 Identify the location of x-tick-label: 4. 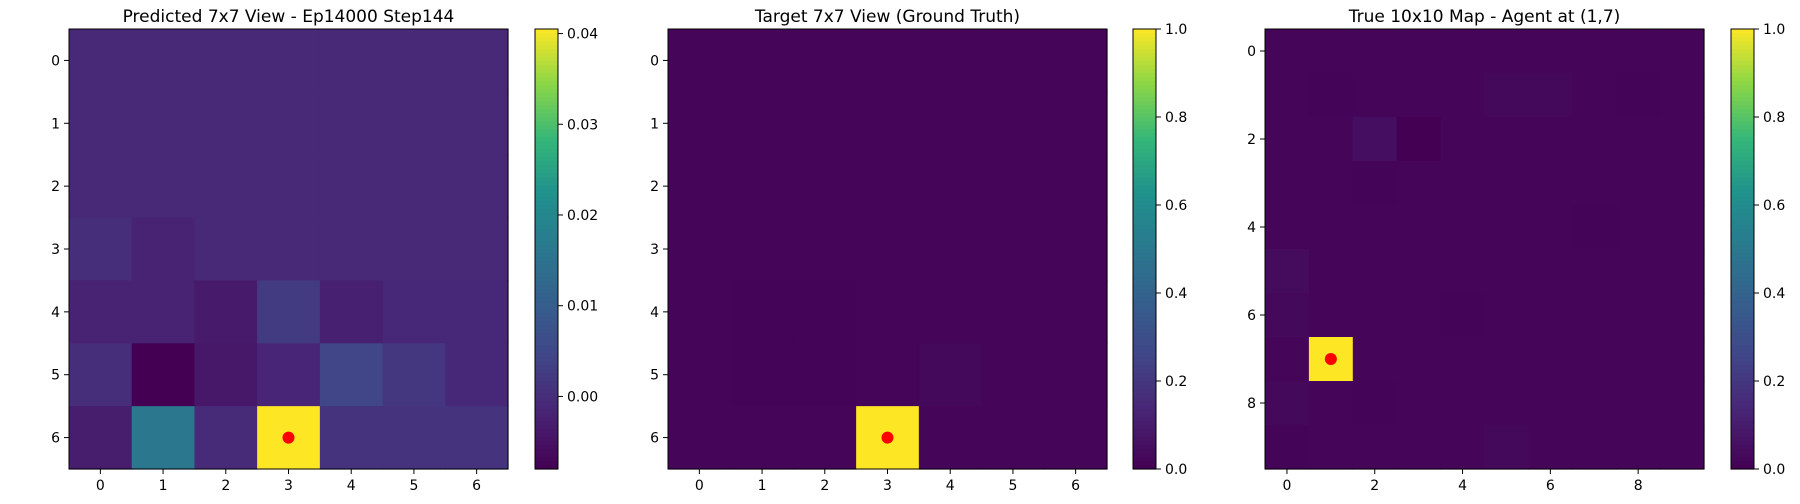
(1462, 486).